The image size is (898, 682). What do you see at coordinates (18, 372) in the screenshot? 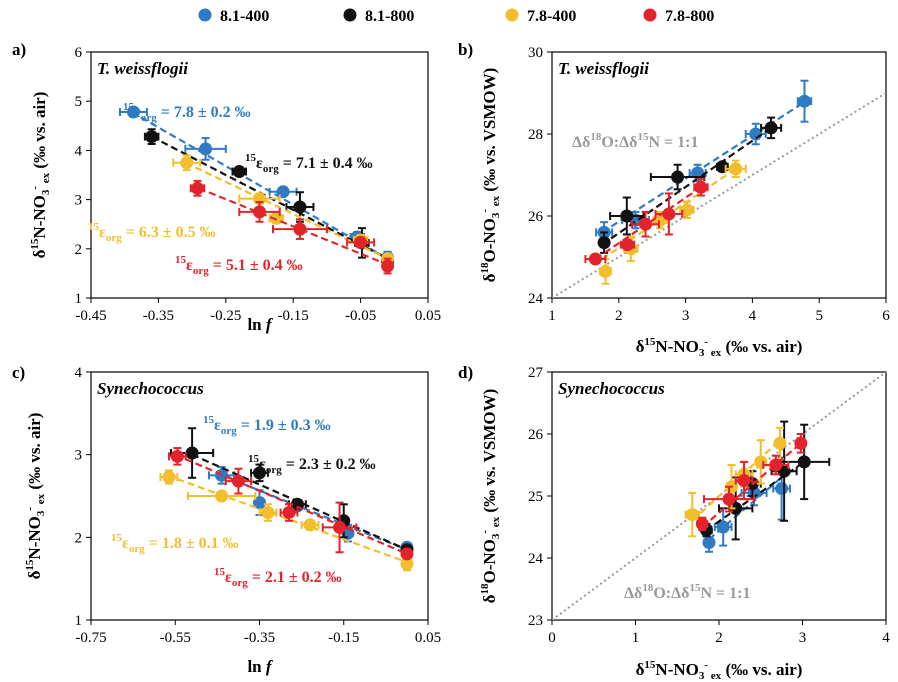
I see `panel-letter: c)` at bounding box center [18, 372].